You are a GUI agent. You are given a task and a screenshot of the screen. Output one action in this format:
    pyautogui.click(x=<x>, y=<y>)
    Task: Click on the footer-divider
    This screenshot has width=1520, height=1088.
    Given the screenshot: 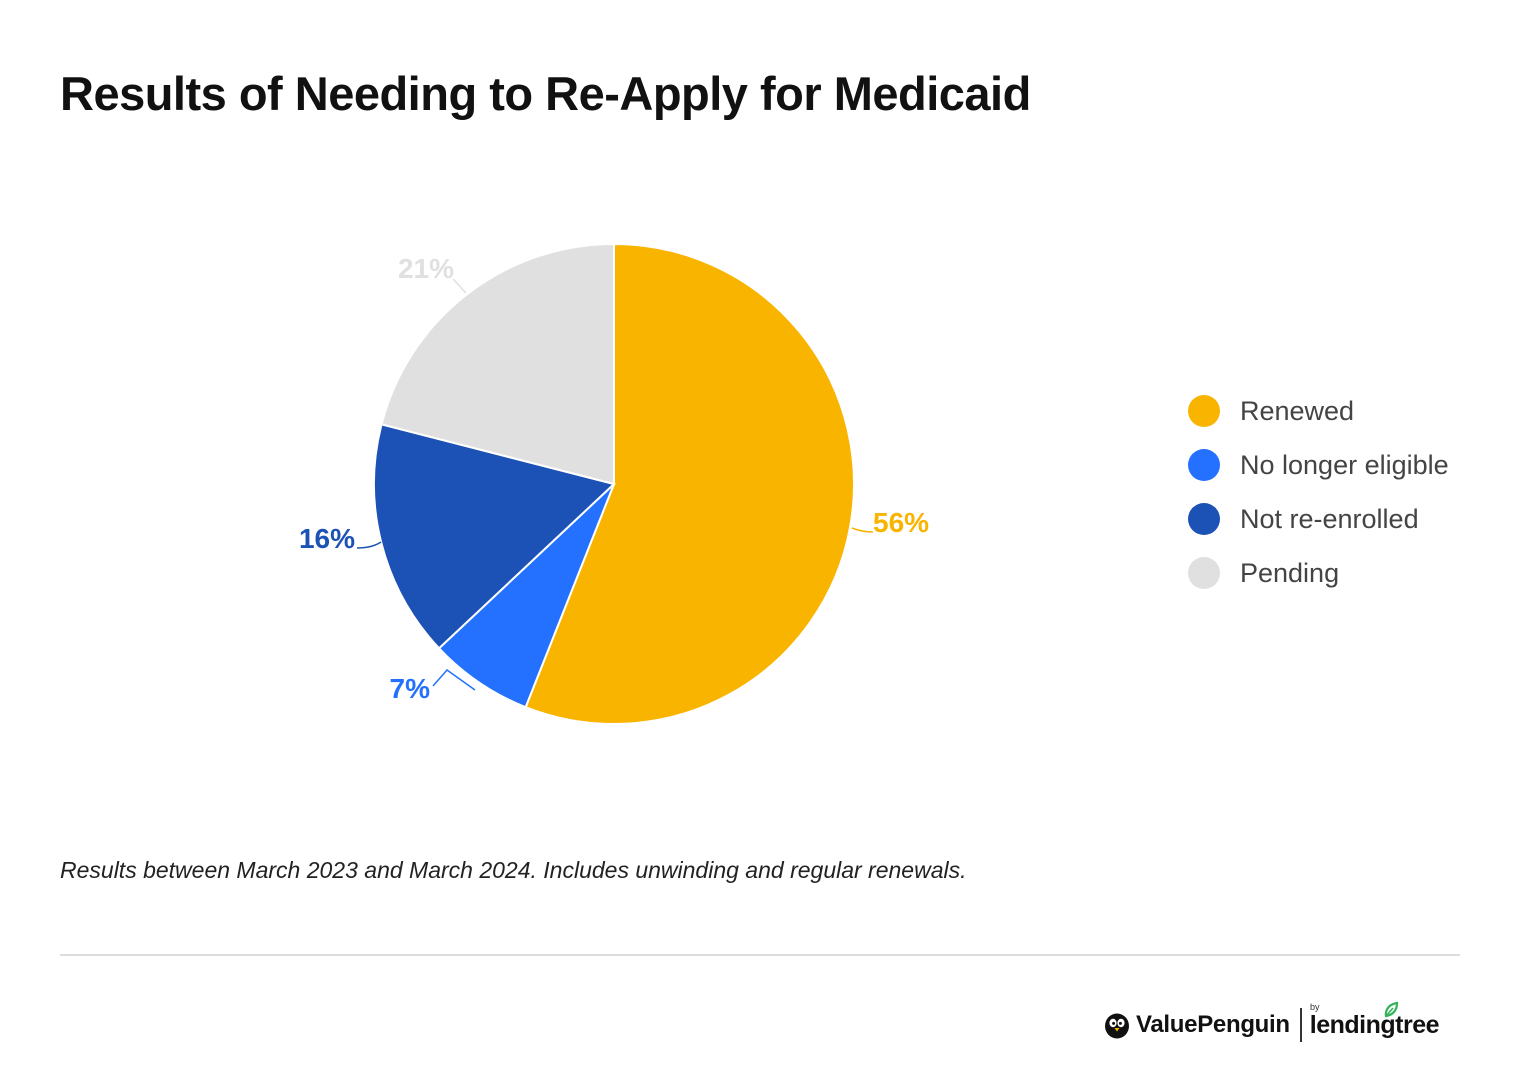 What is the action you would take?
    pyautogui.click(x=760, y=955)
    